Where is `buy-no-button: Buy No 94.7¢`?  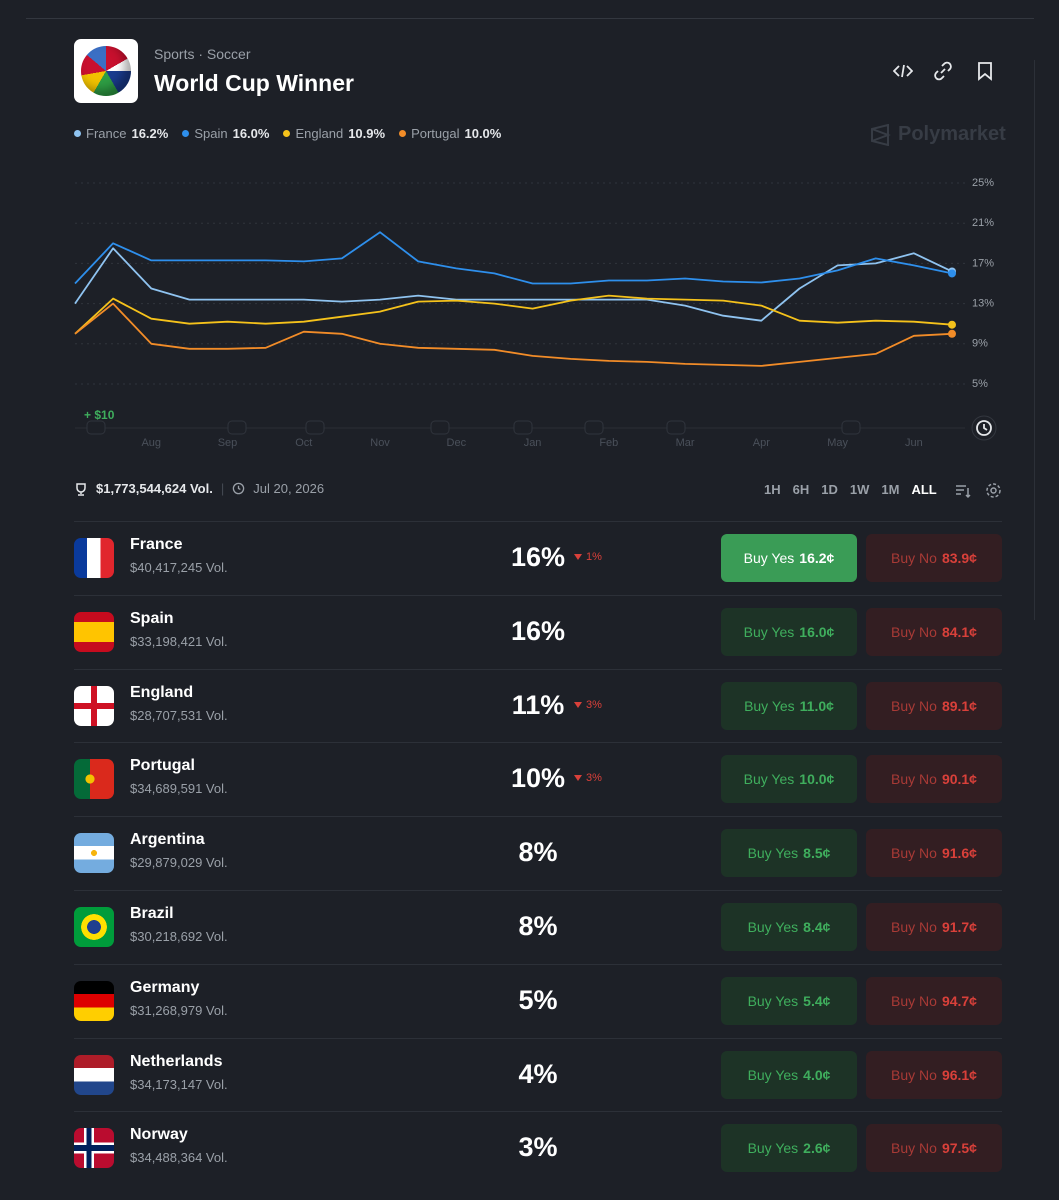 buy-no-button: Buy No 94.7¢ is located at coordinates (934, 1000).